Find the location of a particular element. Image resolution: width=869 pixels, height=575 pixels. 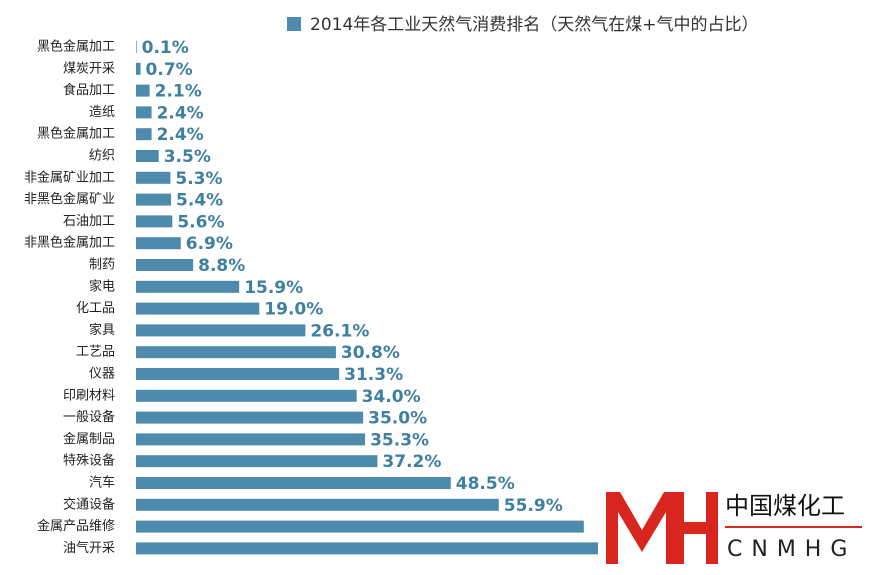

y-tick-label: 一般设备 is located at coordinates (89, 417).